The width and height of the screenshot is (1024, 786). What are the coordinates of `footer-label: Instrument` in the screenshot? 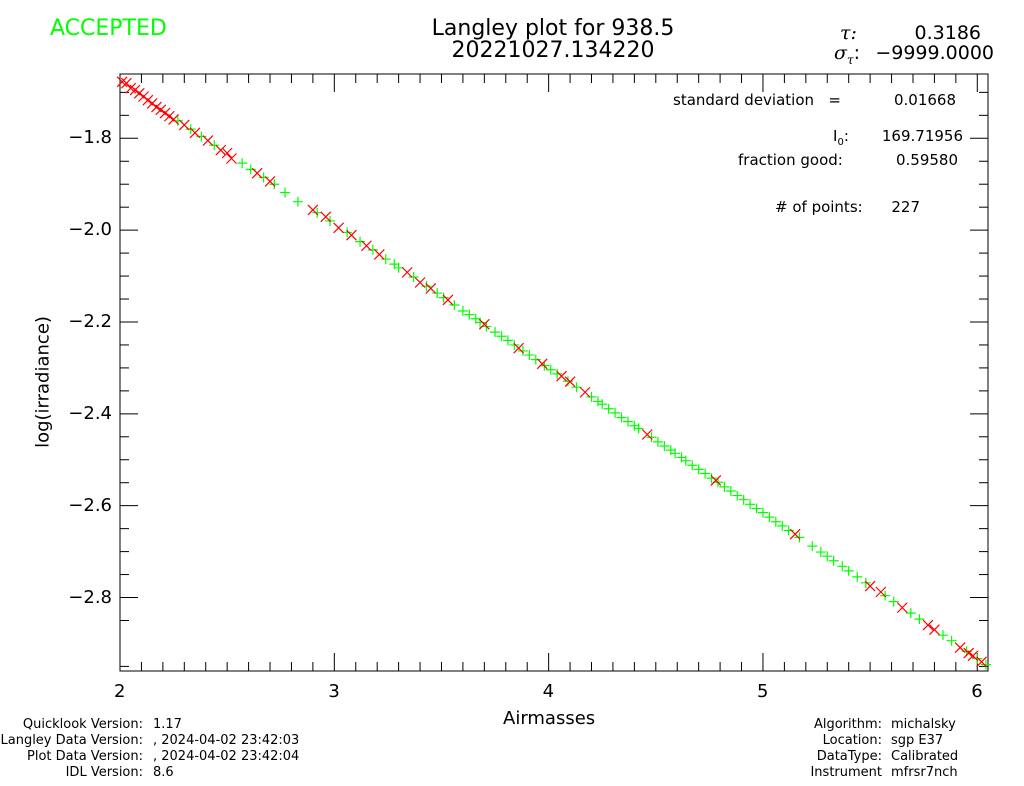 It's located at (846, 772).